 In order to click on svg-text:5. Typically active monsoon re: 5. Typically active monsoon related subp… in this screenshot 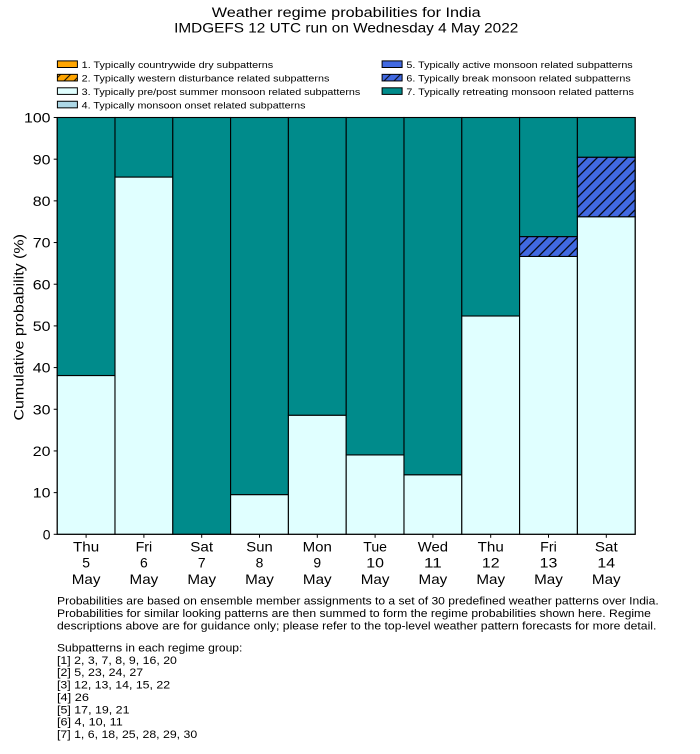, I will do `click(519, 64)`.